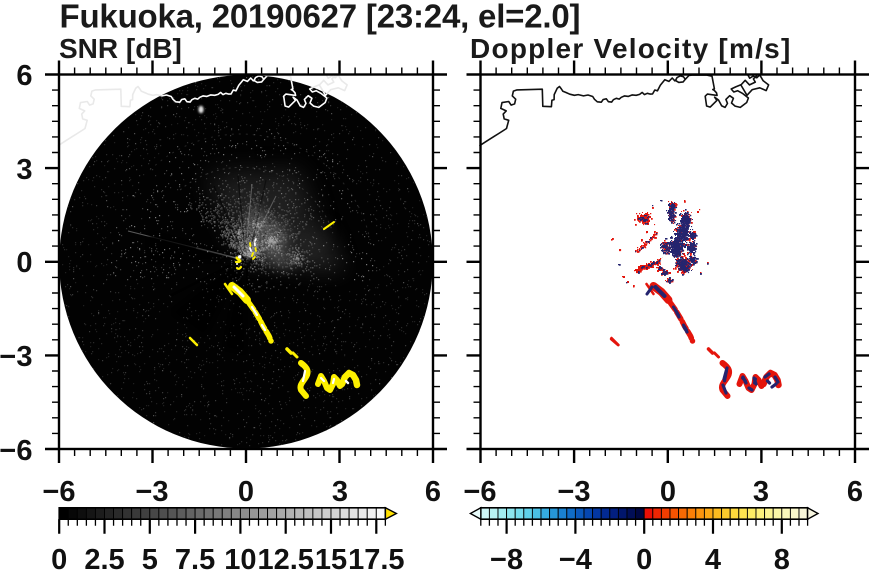  Describe the element at coordinates (631, 48) in the screenshot. I see `svg-text: Doppler Velocity [m/s]` at that location.